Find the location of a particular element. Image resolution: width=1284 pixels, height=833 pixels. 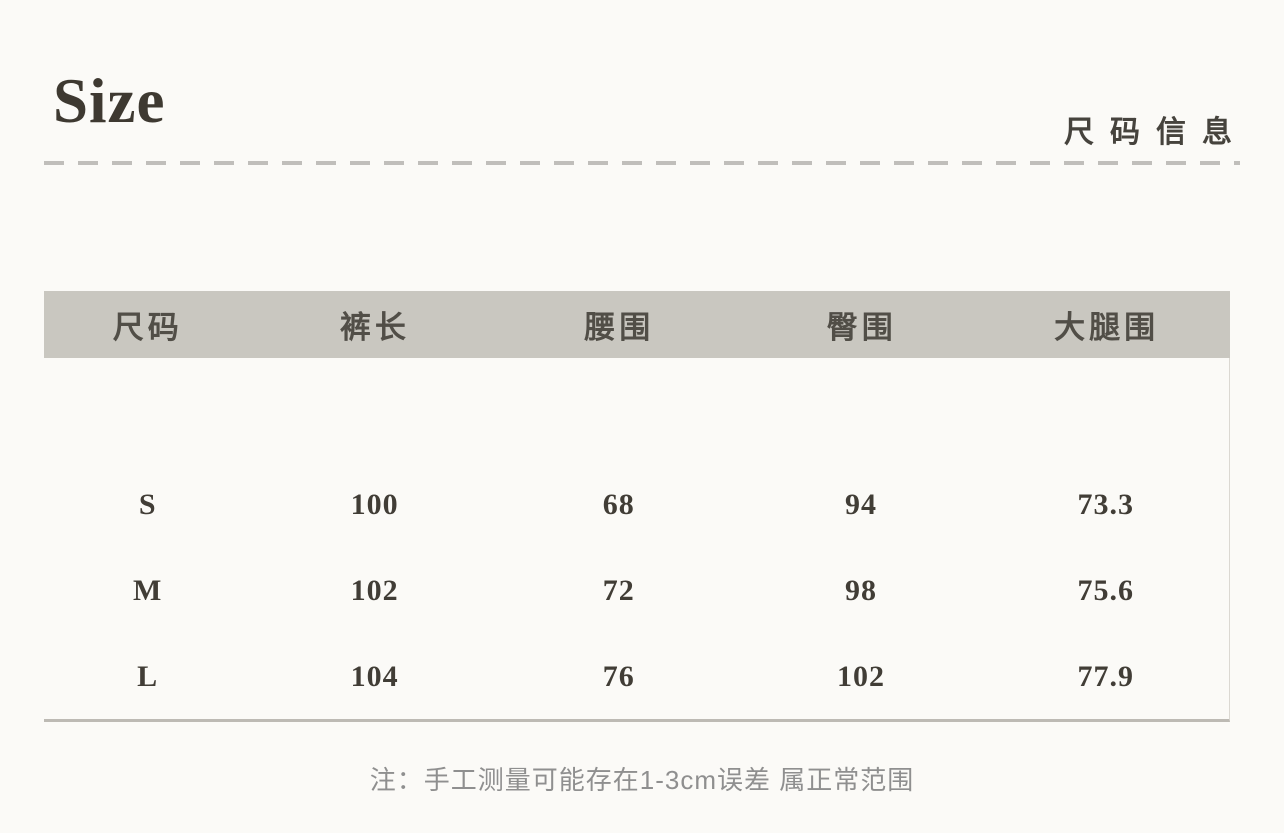

table-cell: 75.6 is located at coordinates (1105, 590).